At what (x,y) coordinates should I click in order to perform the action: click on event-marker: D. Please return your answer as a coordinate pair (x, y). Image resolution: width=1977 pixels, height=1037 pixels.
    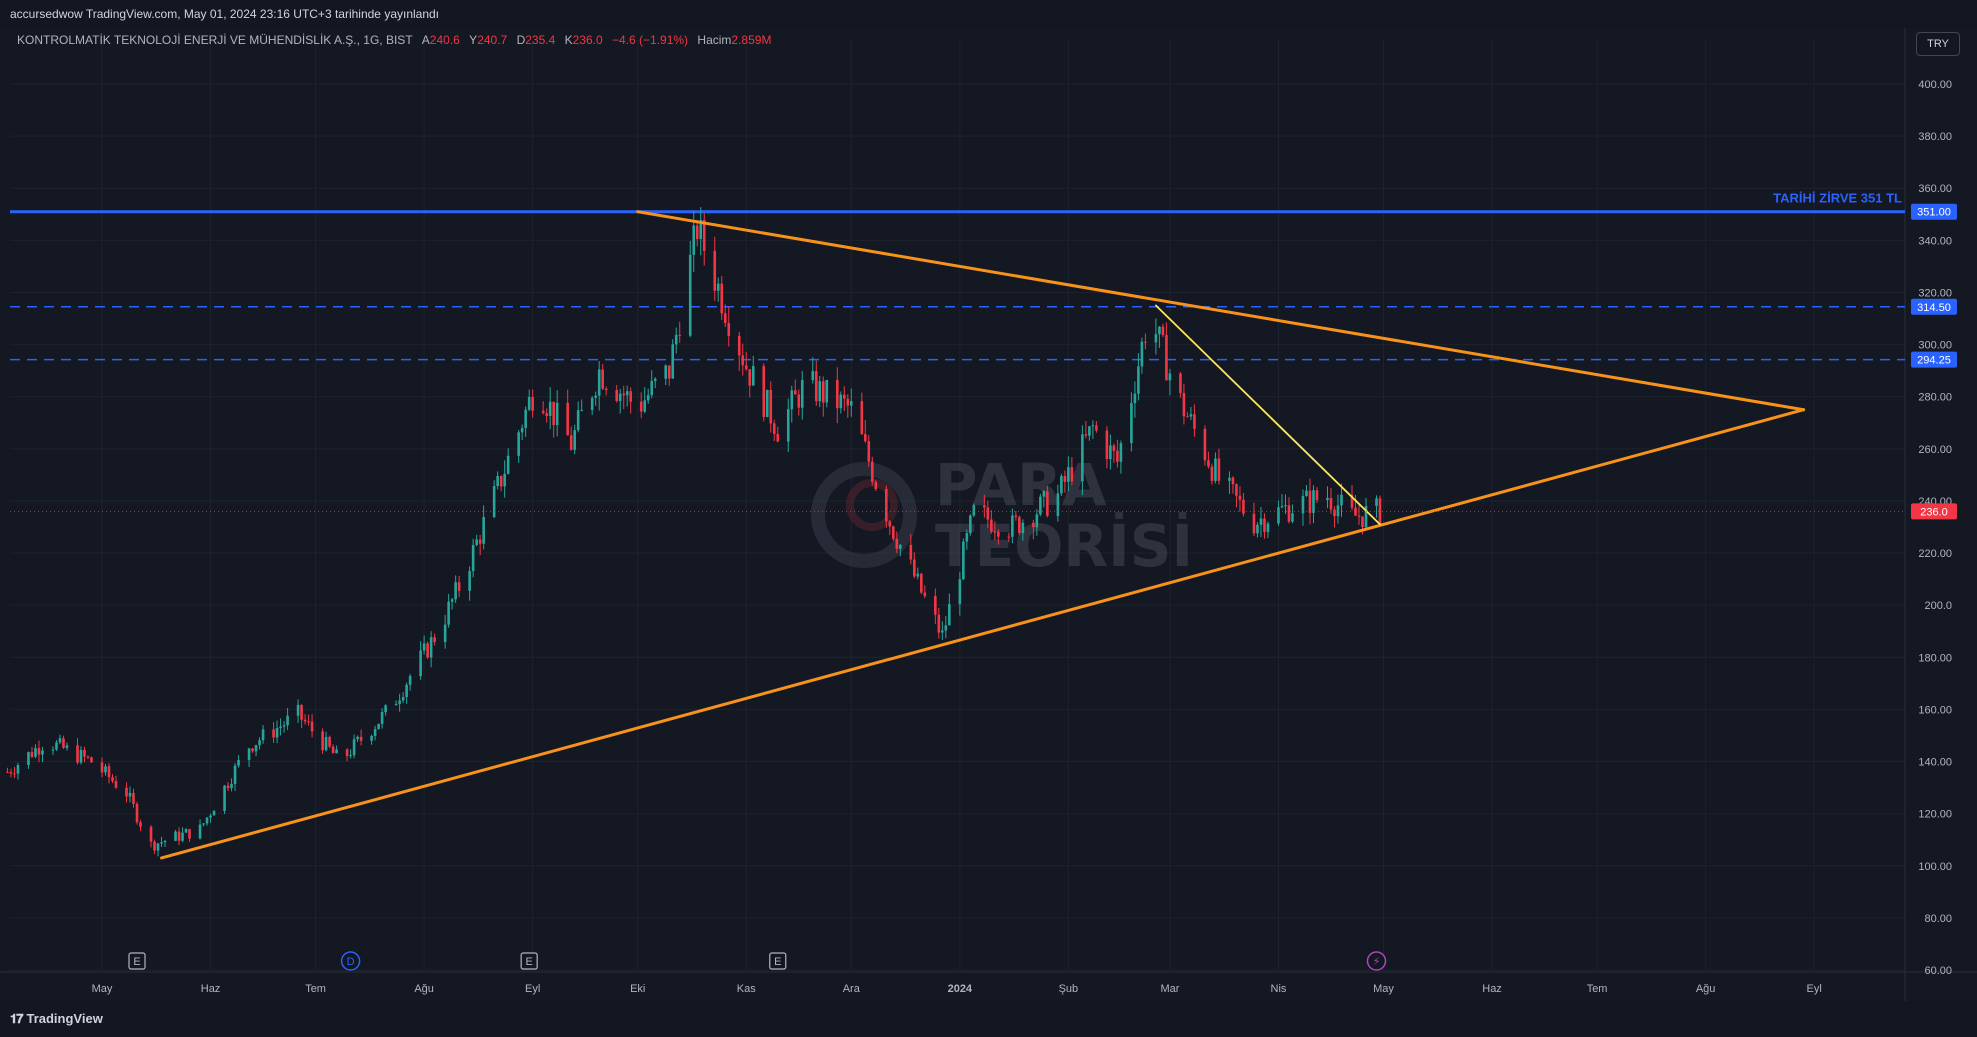
    Looking at the image, I should click on (350, 961).